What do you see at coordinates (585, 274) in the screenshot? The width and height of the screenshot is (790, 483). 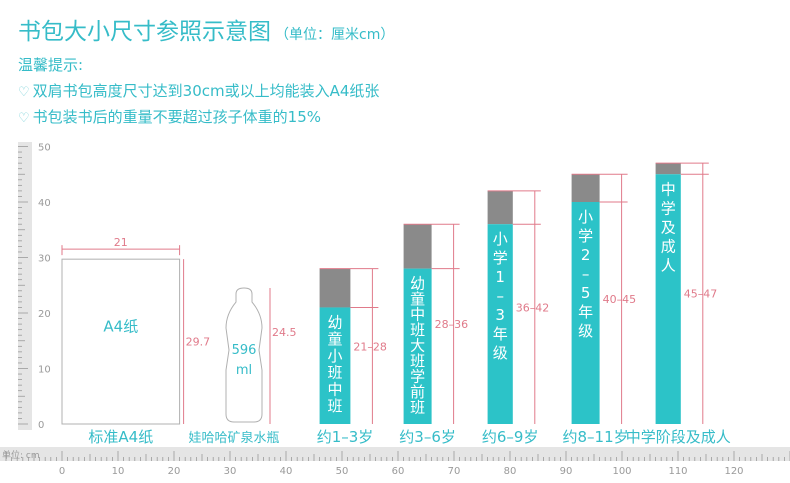 I see `bar-inner-label: 小学 2–5 年级` at bounding box center [585, 274].